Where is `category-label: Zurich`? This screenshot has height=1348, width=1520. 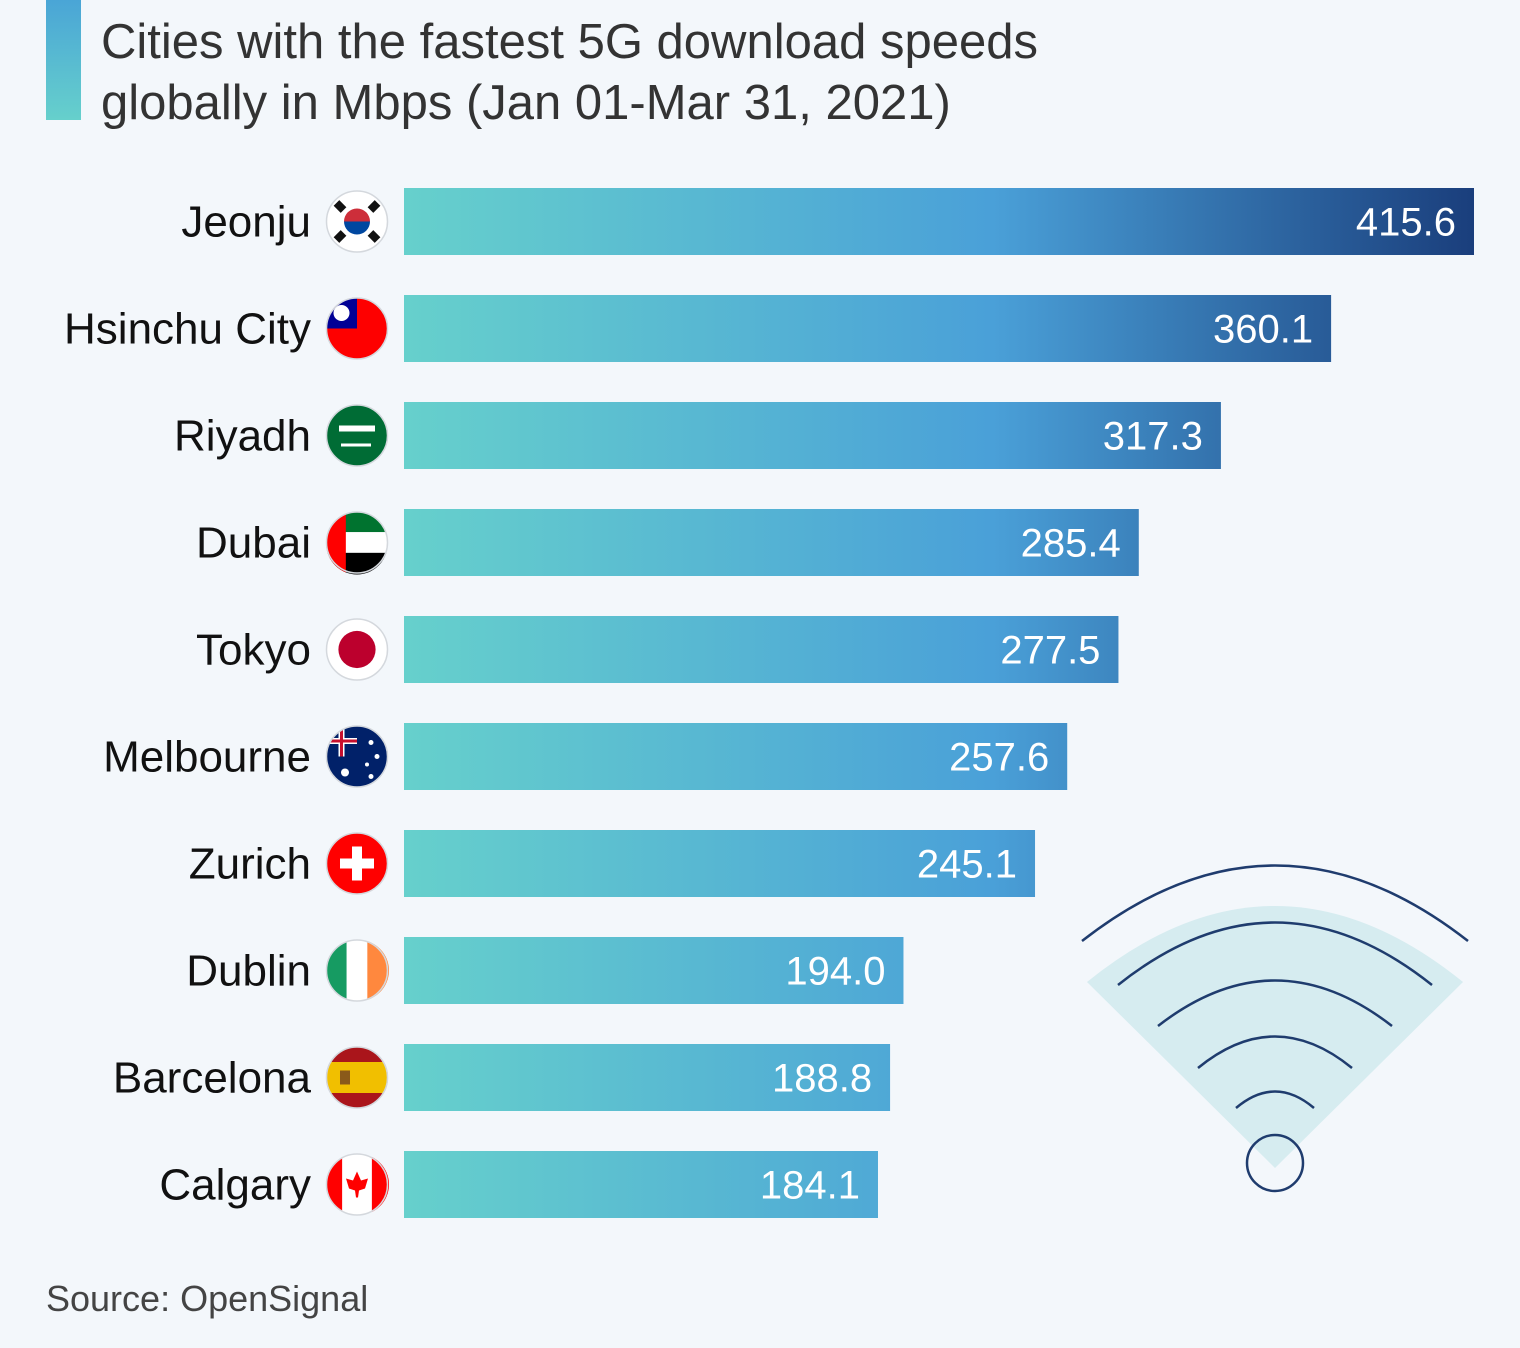 category-label: Zurich is located at coordinates (250, 864).